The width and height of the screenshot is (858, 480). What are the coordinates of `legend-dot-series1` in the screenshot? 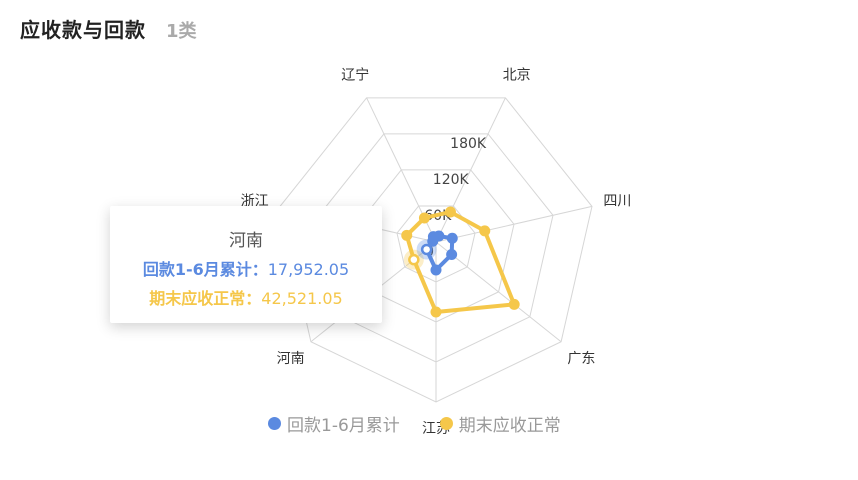 It's located at (274, 423).